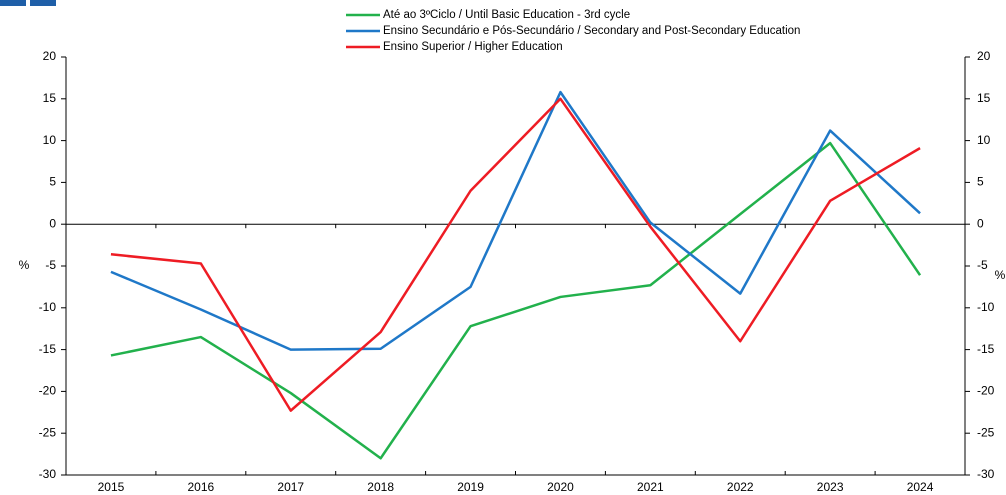 The width and height of the screenshot is (1006, 495). What do you see at coordinates (473, 47) in the screenshot?
I see `legend-label: Ensino Superior / Higher Education` at bounding box center [473, 47].